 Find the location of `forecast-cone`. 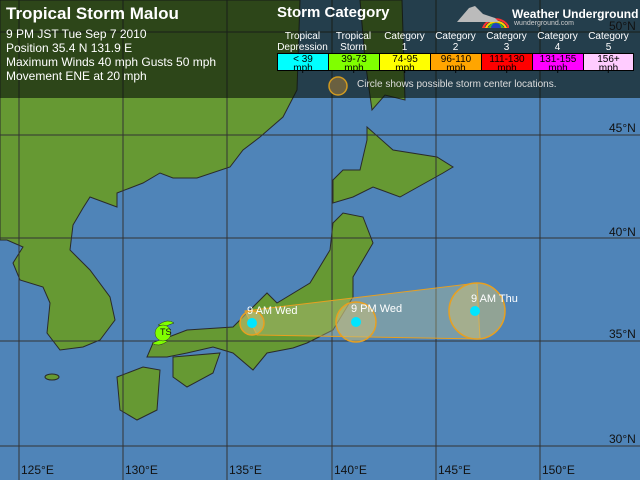

forecast-cone is located at coordinates (372, 312).